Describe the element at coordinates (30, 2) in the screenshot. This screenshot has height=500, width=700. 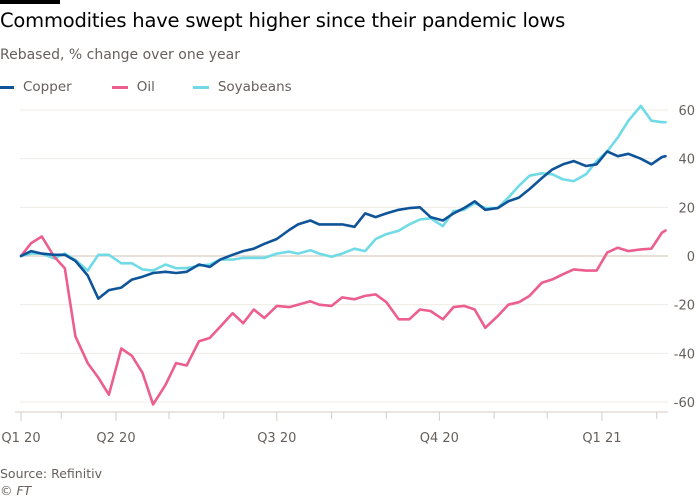
I see `ft-brand-bar` at that location.